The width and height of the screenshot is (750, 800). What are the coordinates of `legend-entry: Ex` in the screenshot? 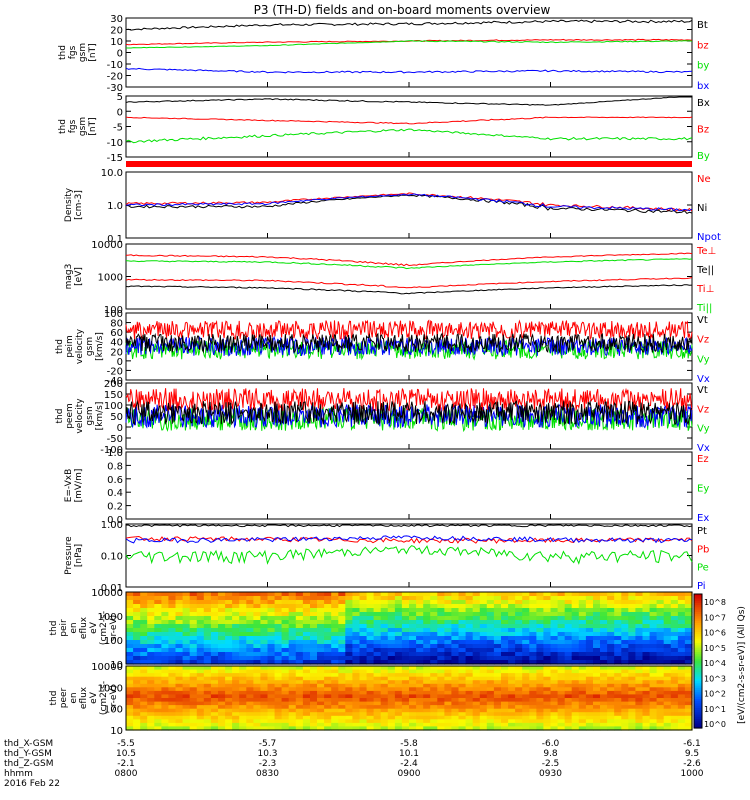 It's located at (703, 518).